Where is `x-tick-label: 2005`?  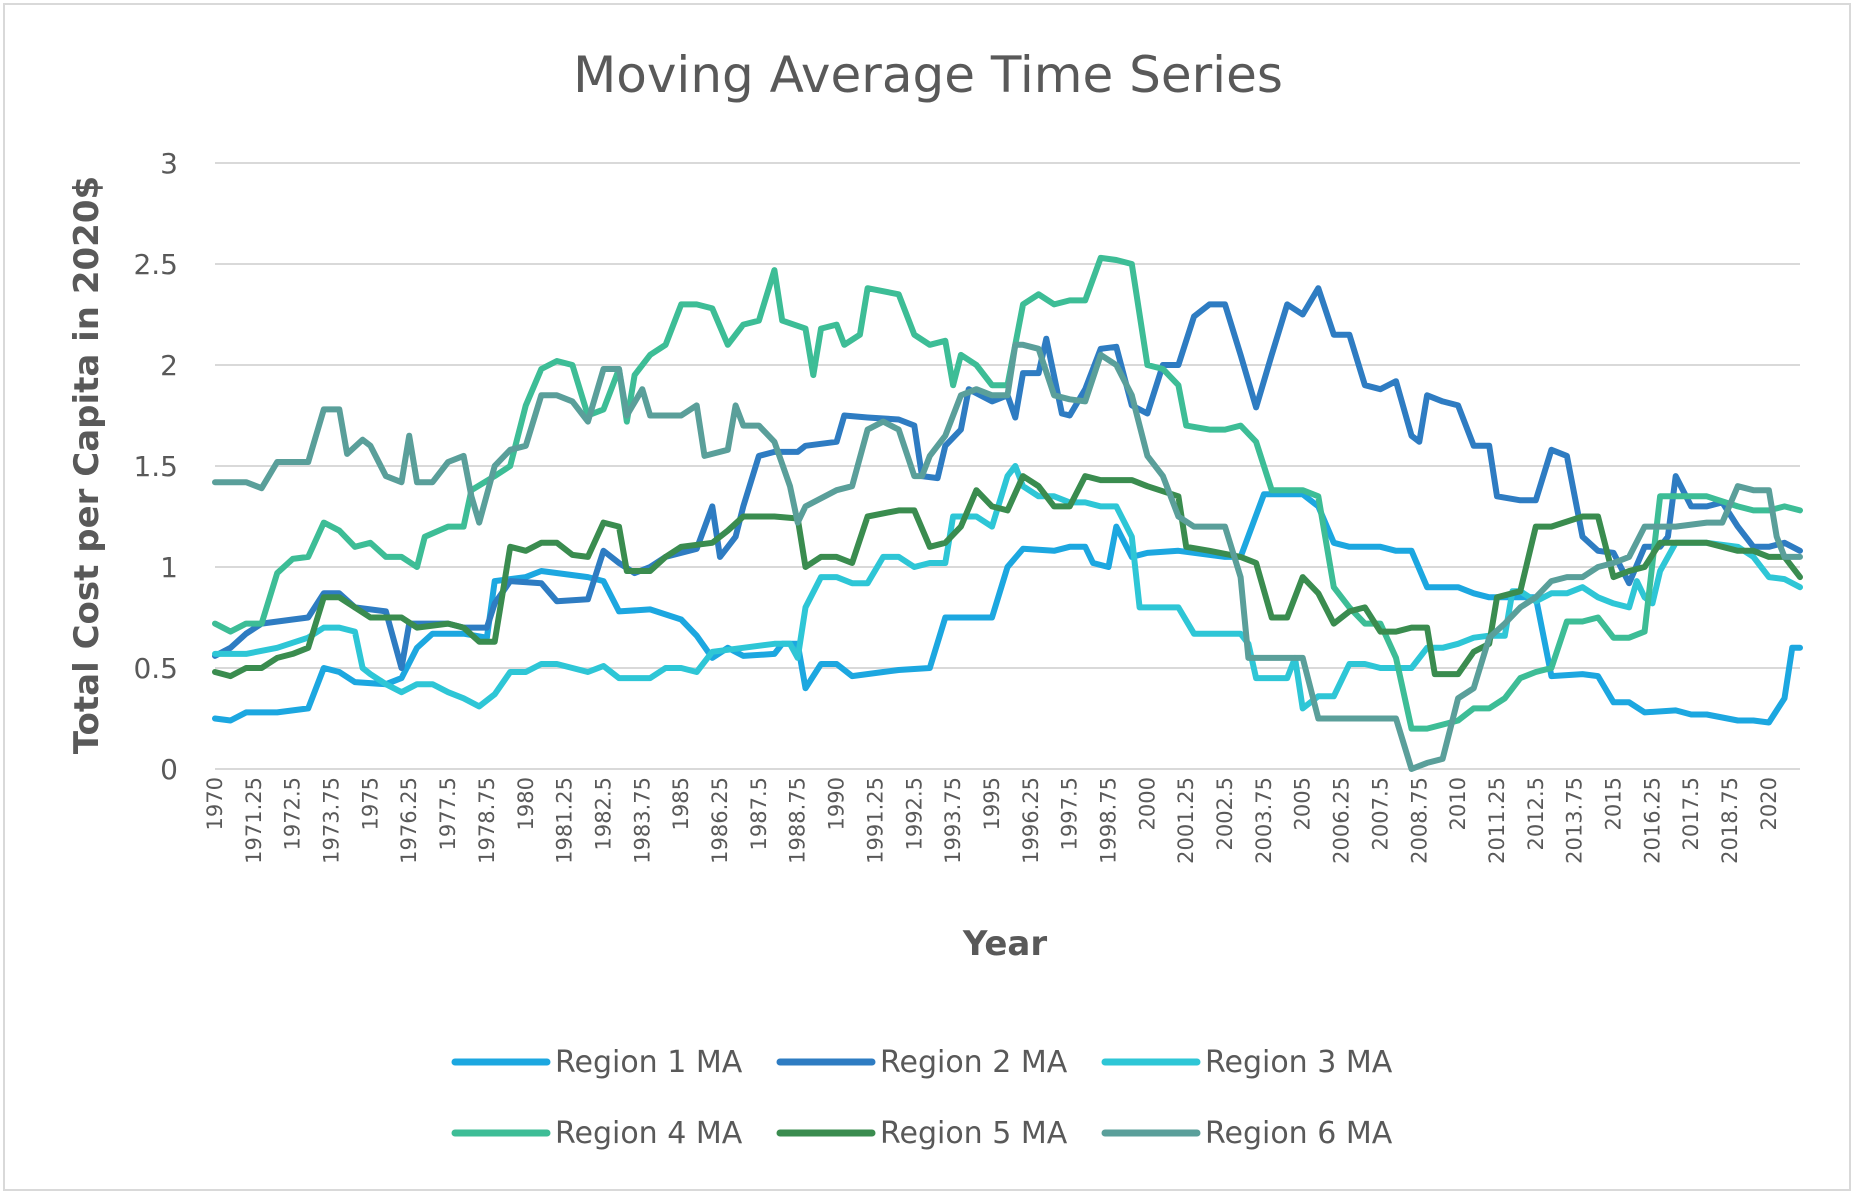
x-tick-label: 2005 is located at coordinates (1303, 803).